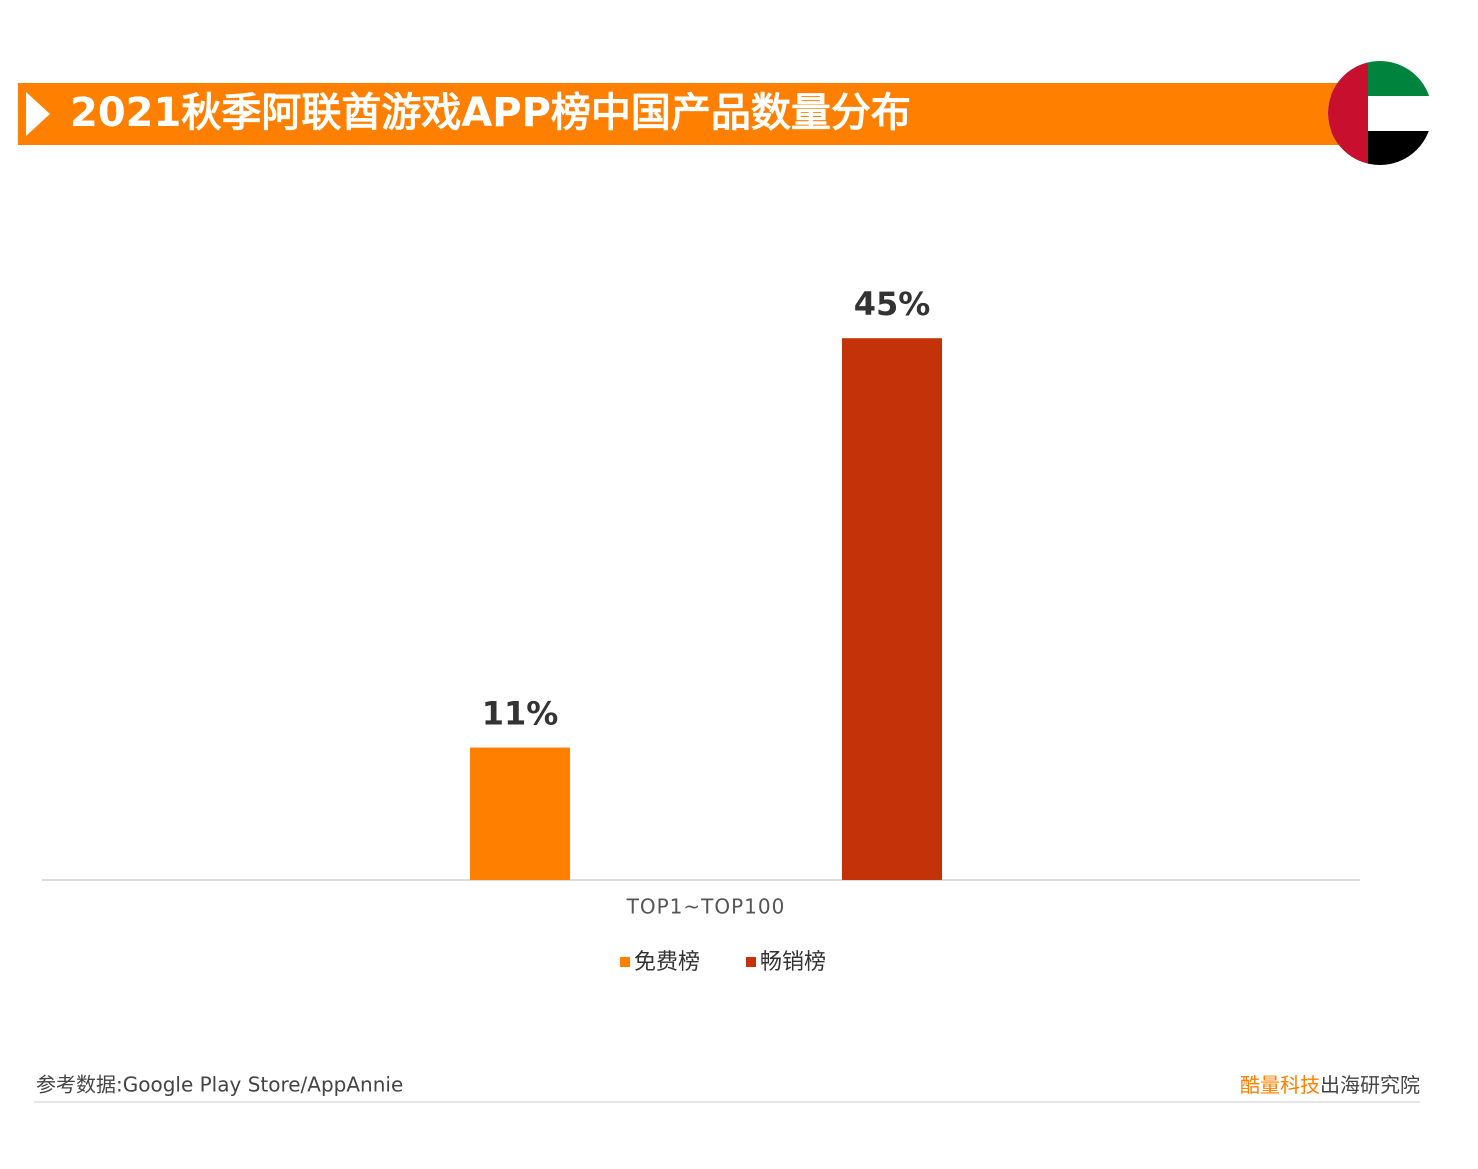  Describe the element at coordinates (1280, 1085) in the screenshot. I see `brand-name: 酷量科技` at that location.